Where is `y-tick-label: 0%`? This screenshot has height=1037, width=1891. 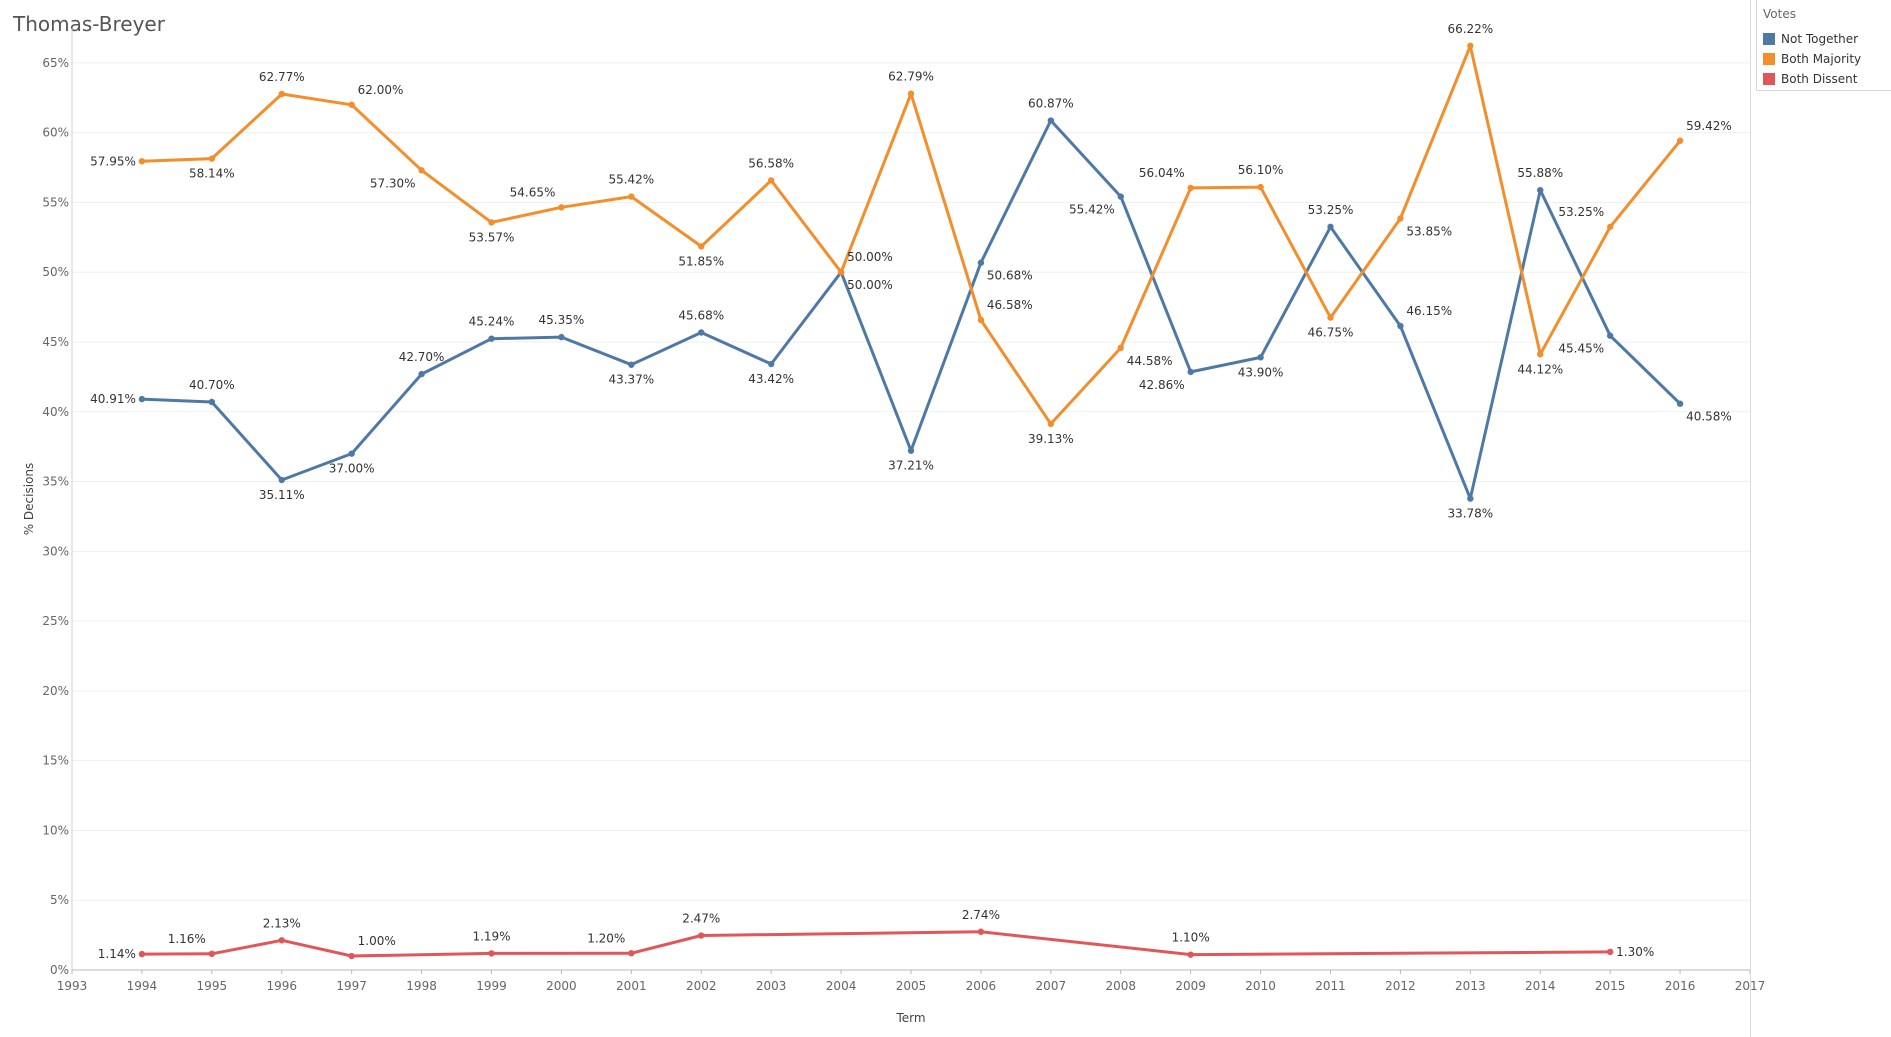
y-tick-label: 0% is located at coordinates (59, 970).